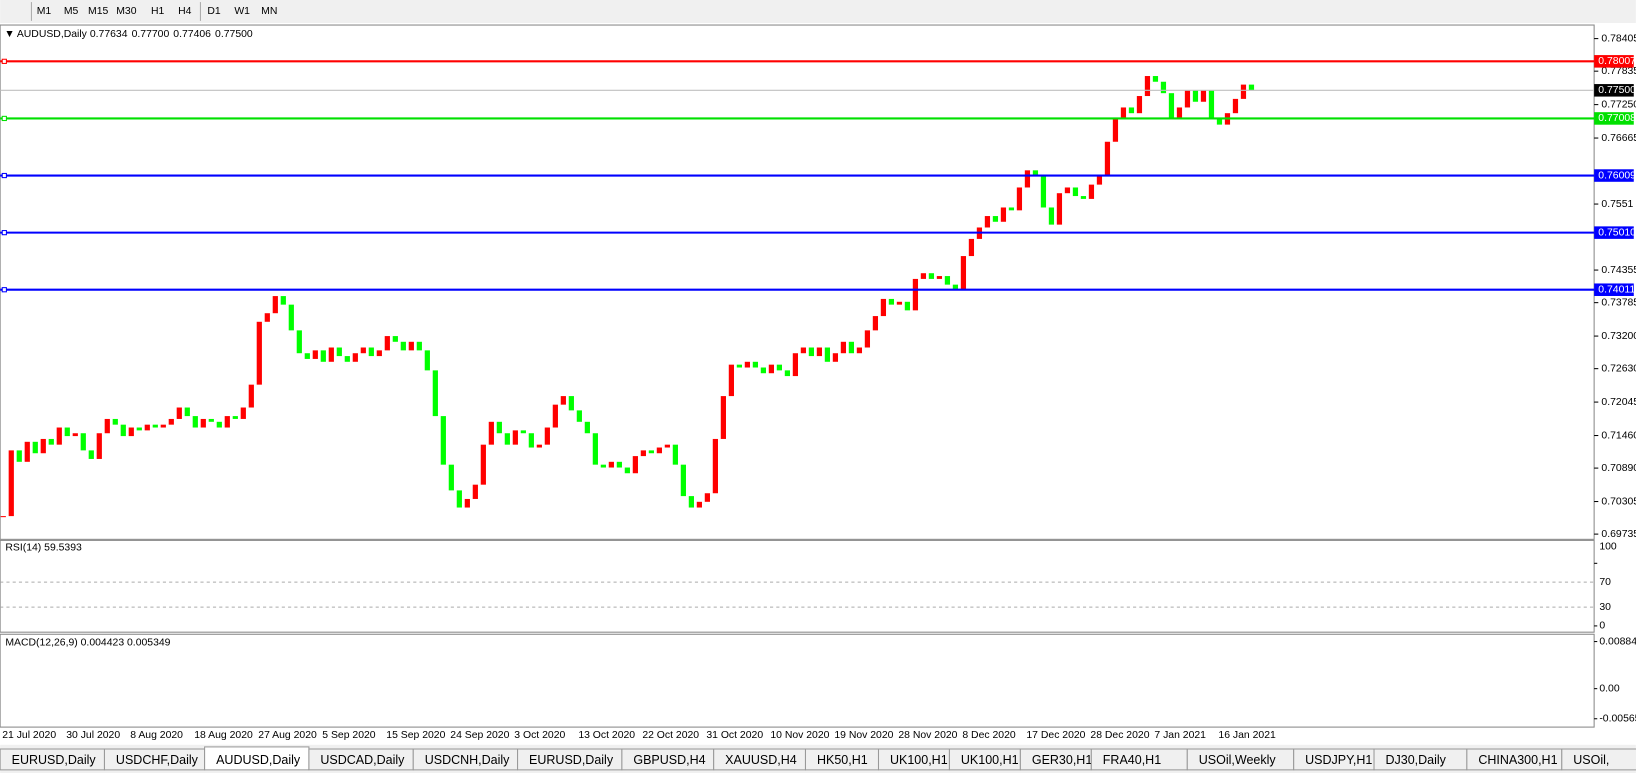 Image resolution: width=1636 pixels, height=773 pixels. I want to click on x-tick-label: 8 Dec 2020, so click(989, 735).